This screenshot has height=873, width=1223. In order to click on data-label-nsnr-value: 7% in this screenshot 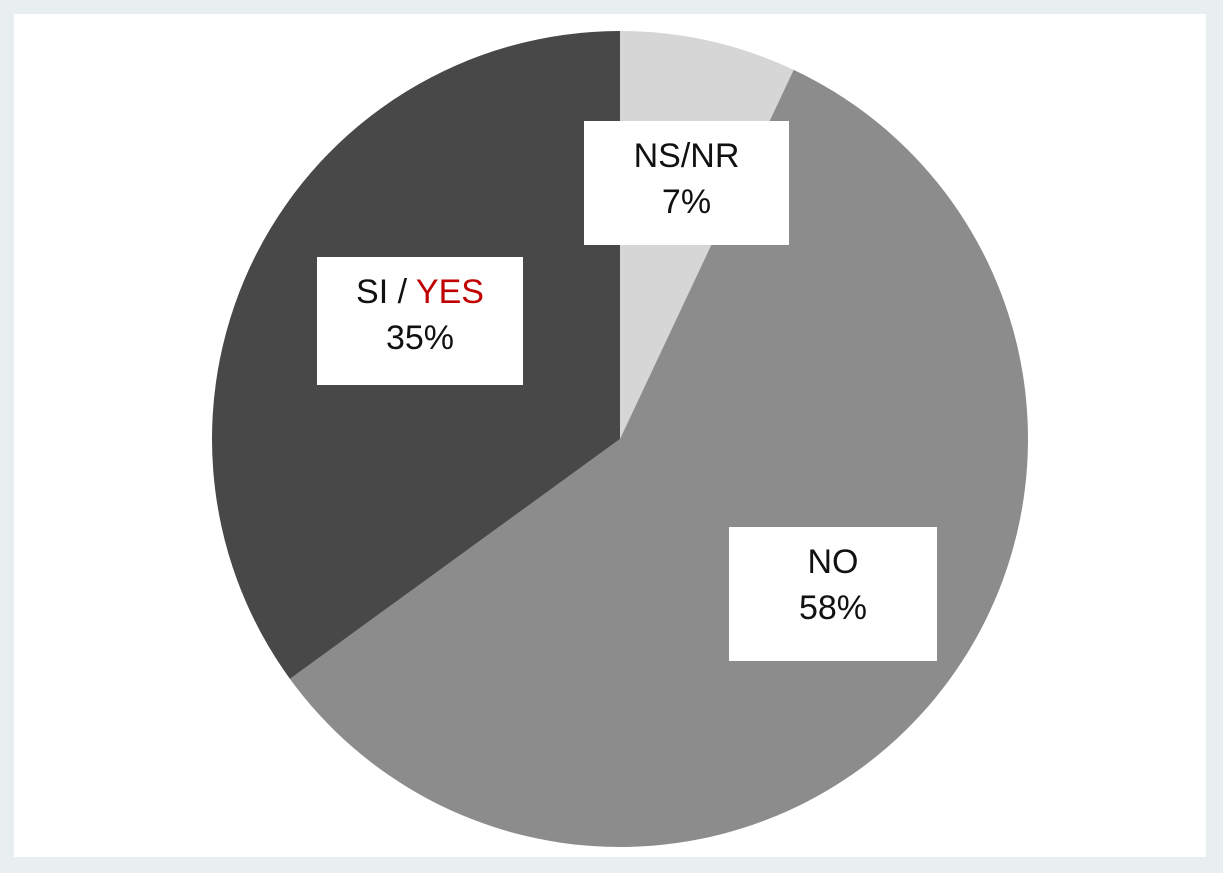, I will do `click(686, 202)`.